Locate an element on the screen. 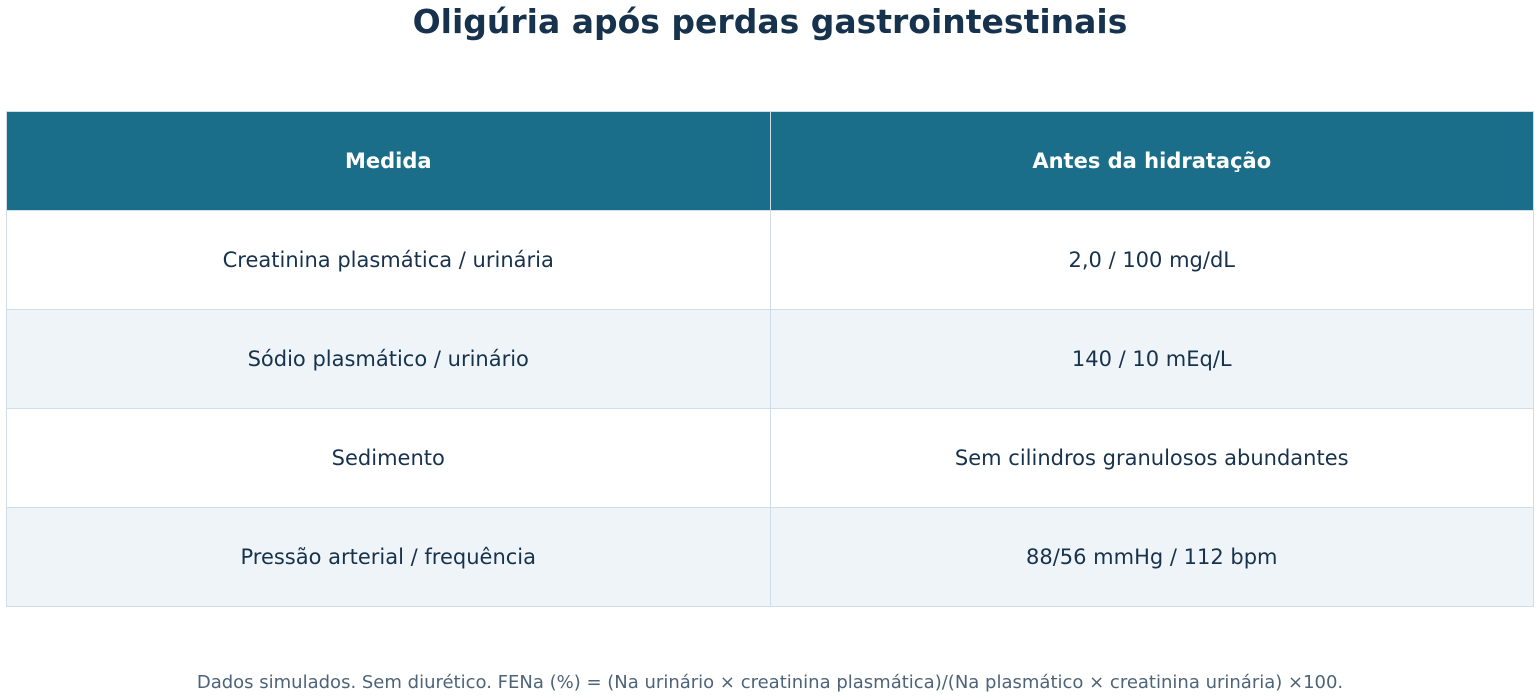  table-cell: 140 / 10 mEq/L is located at coordinates (1151, 359).